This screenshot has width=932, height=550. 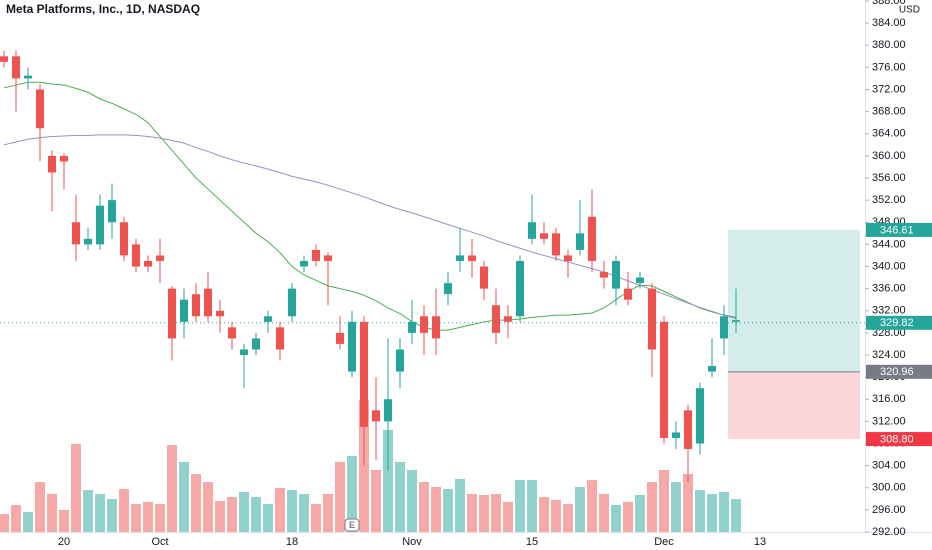 I want to click on y-tick-label: 388.00, so click(x=889, y=3).